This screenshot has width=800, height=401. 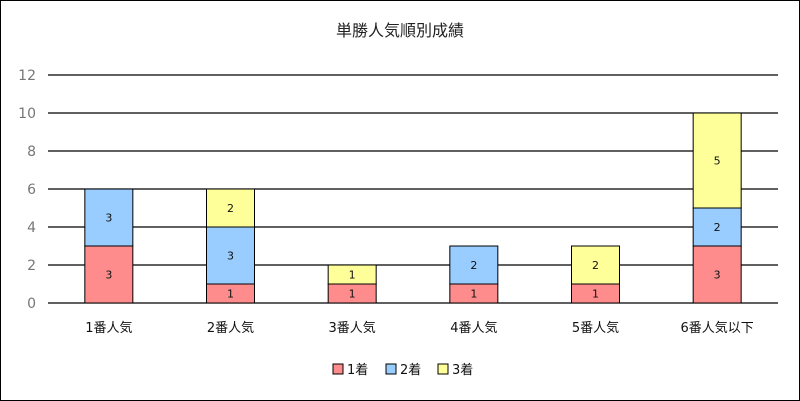 I want to click on x-tick-label: 4番人気, so click(x=473, y=328).